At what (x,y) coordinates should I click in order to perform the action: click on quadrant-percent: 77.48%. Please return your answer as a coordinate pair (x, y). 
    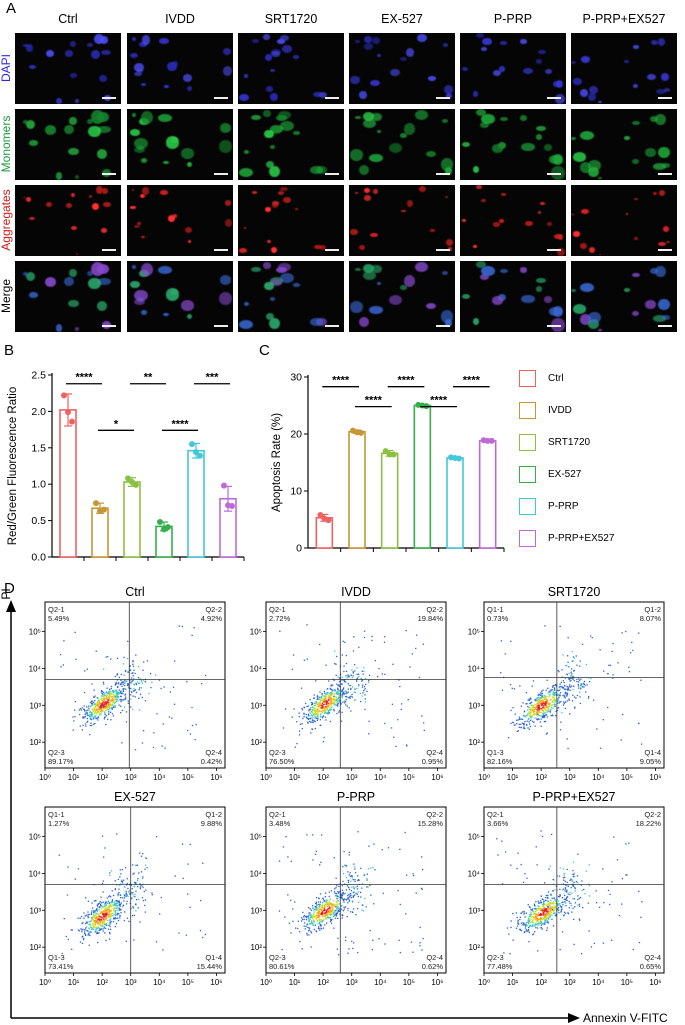
    Looking at the image, I should click on (500, 966).